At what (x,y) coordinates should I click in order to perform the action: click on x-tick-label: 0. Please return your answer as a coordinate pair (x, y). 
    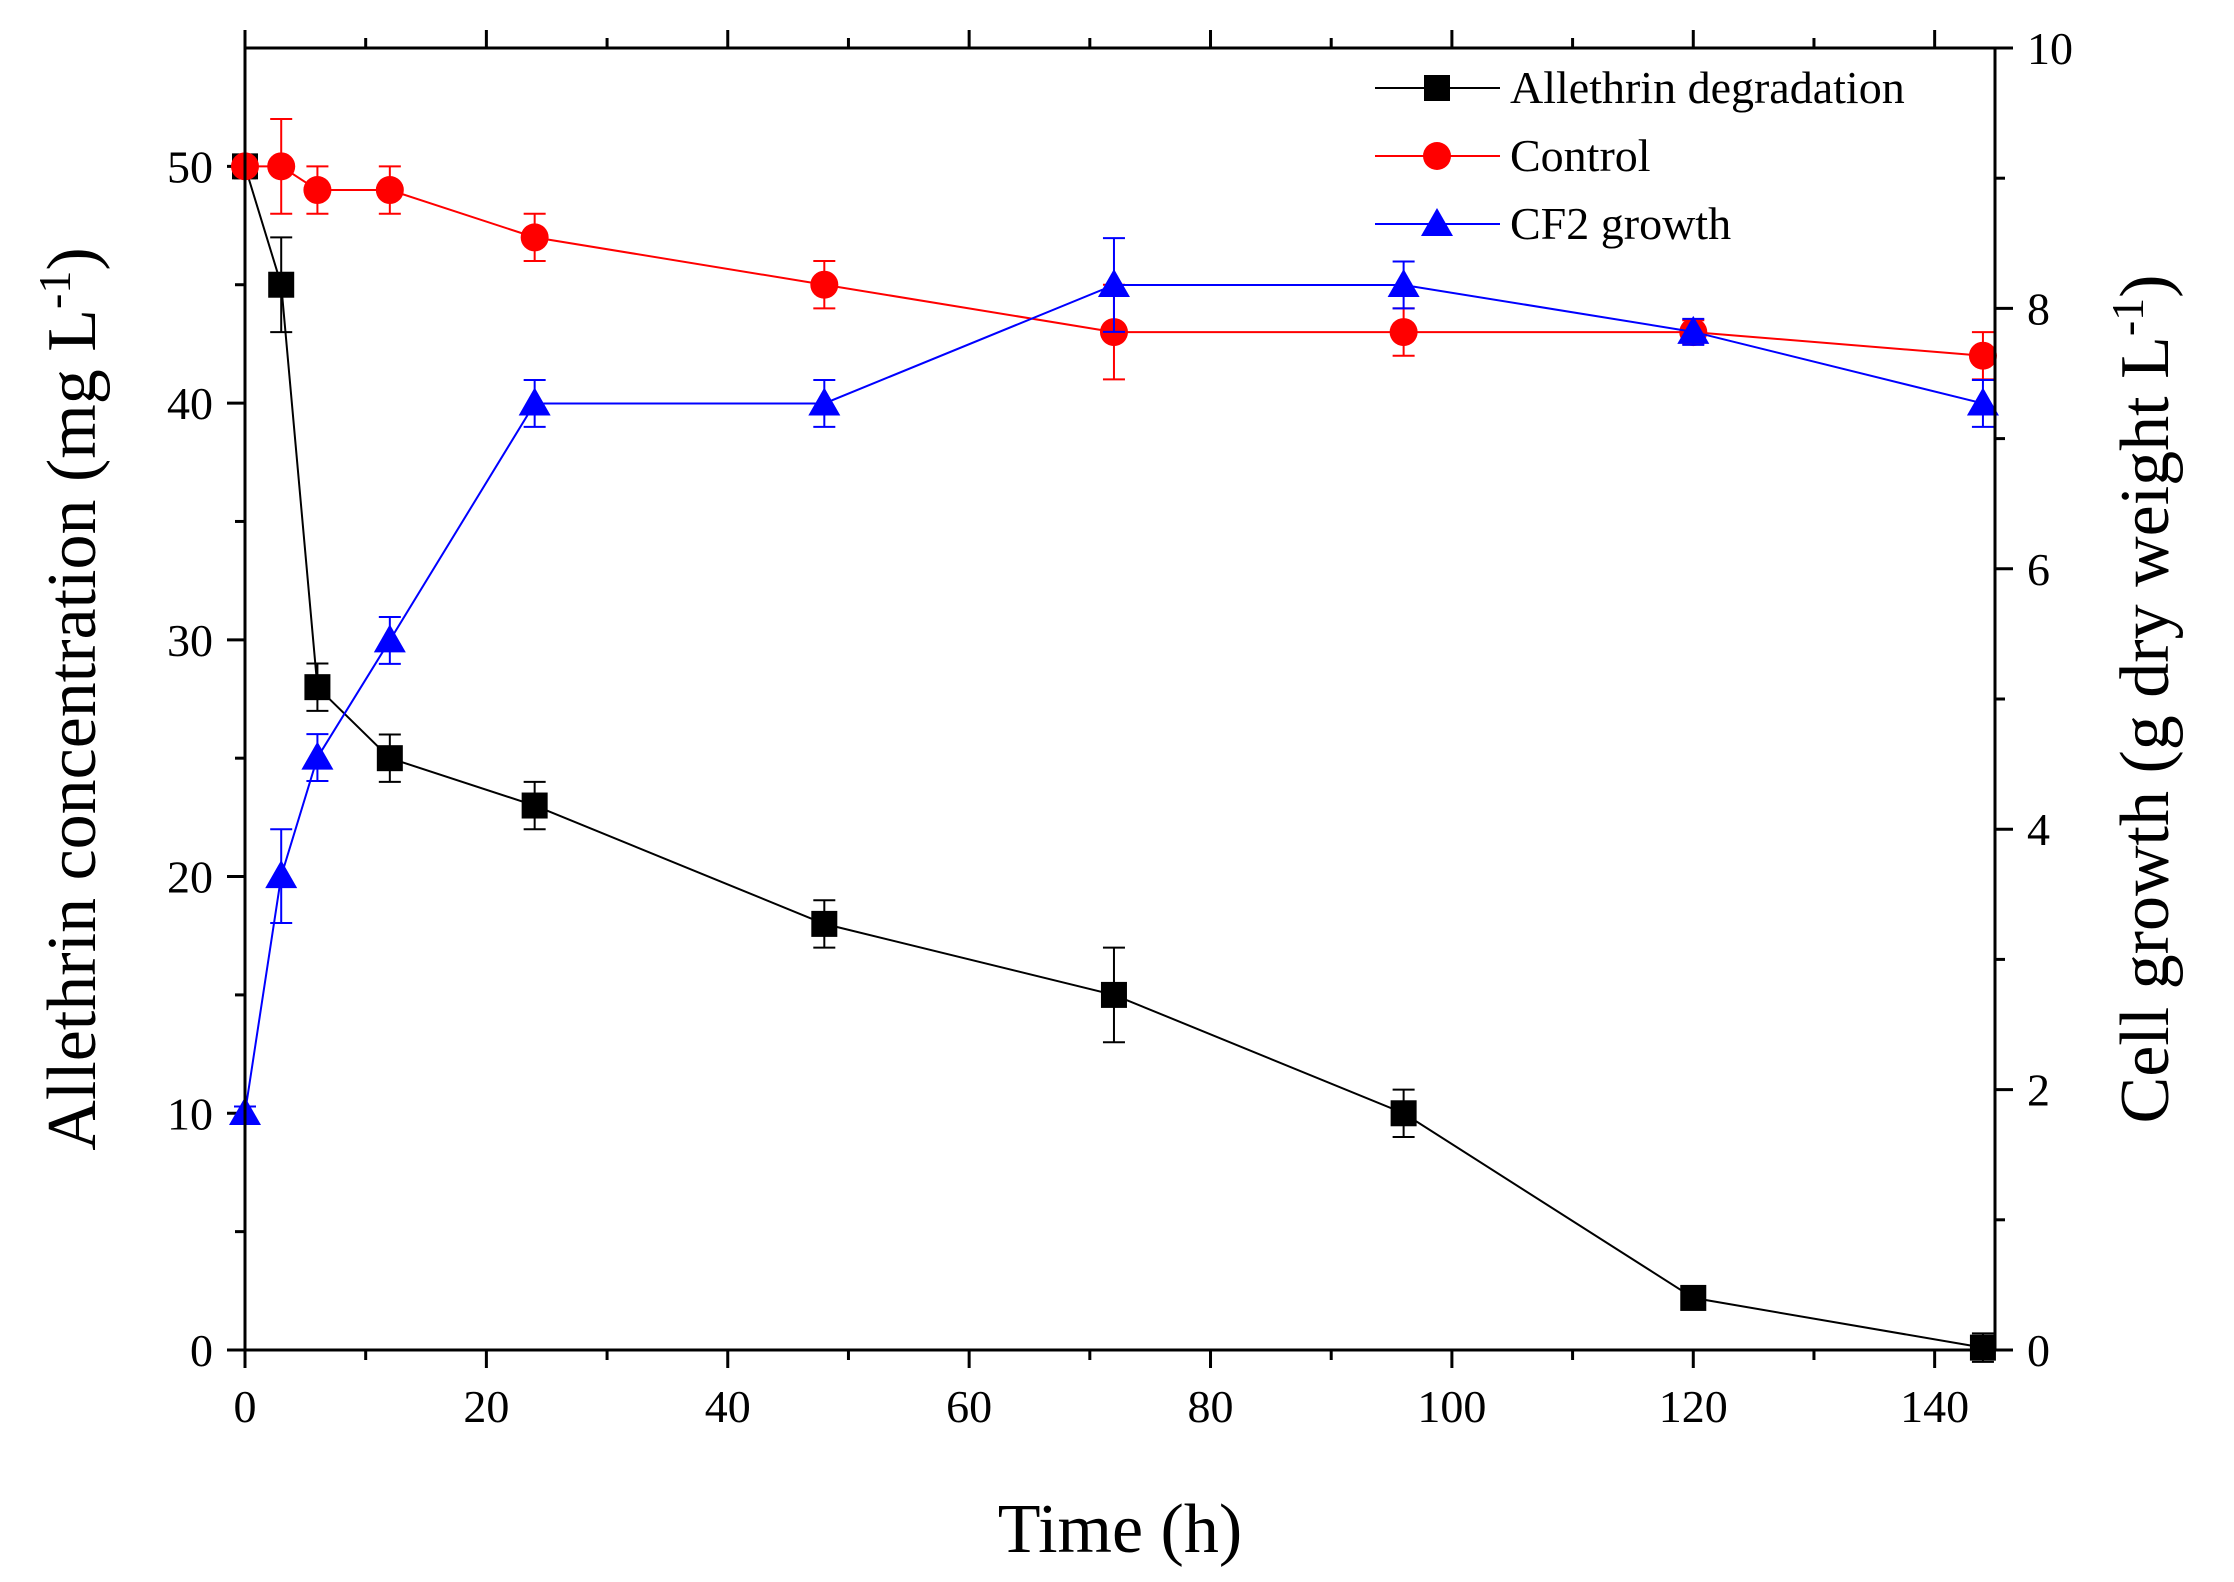
    Looking at the image, I should click on (245, 1406).